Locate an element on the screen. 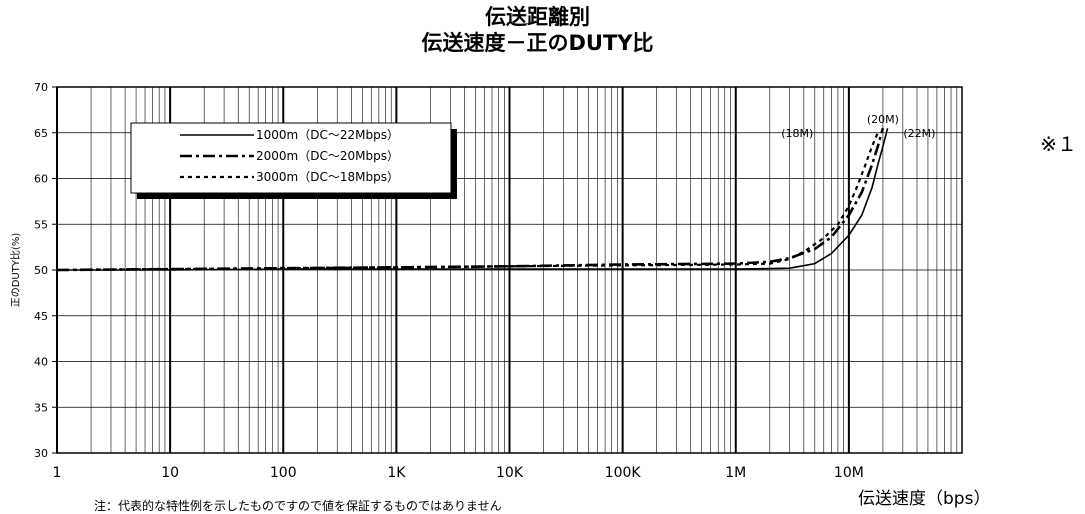 The width and height of the screenshot is (1085, 514). legend-label-3: 3000m（DC～18Mbps） is located at coordinates (327, 177).